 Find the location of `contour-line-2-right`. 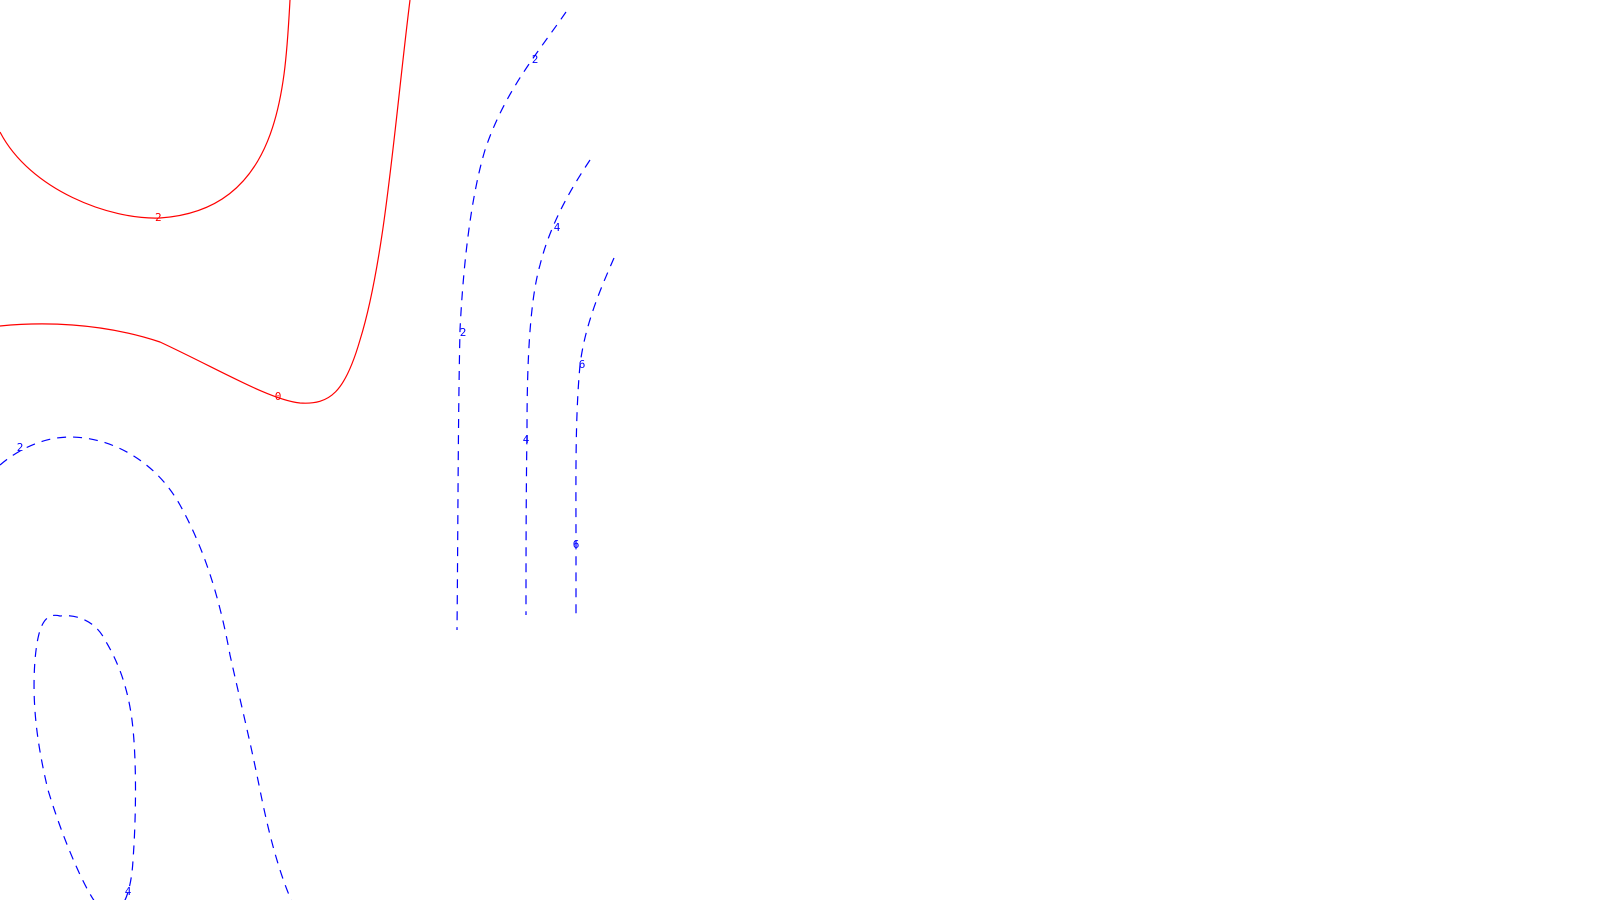

contour-line-2-right is located at coordinates (511, 321).